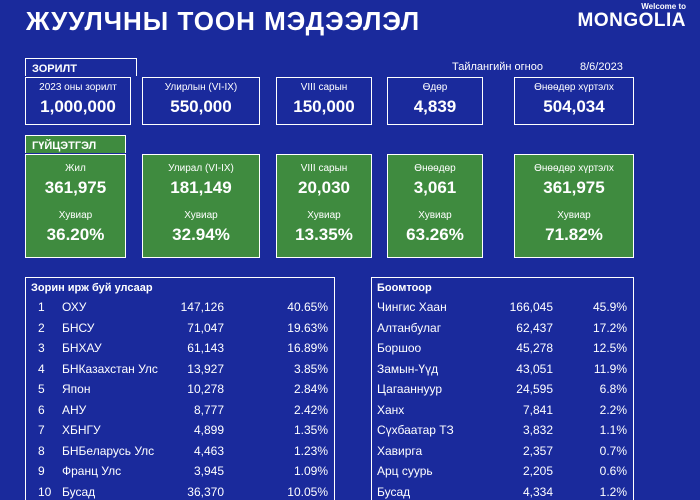 This screenshot has width=700, height=500. Describe the element at coordinates (307, 348) in the screenshot. I see `country-pct: 16.89%` at that location.